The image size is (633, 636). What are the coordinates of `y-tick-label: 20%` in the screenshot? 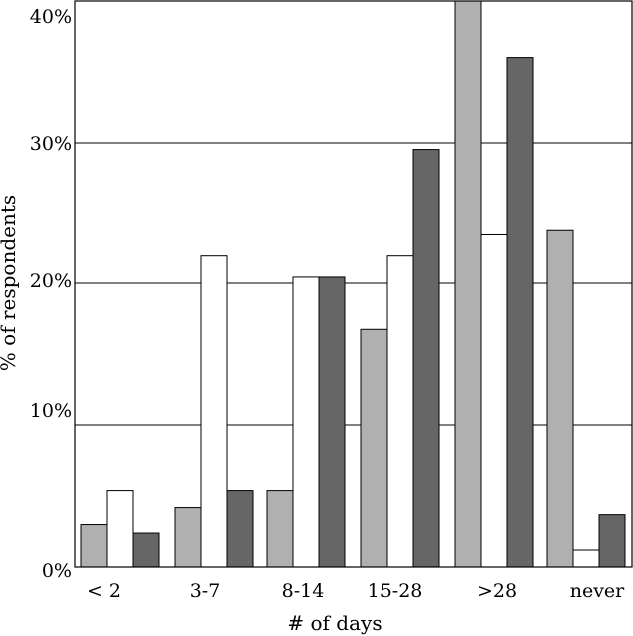 It's located at (51, 281).